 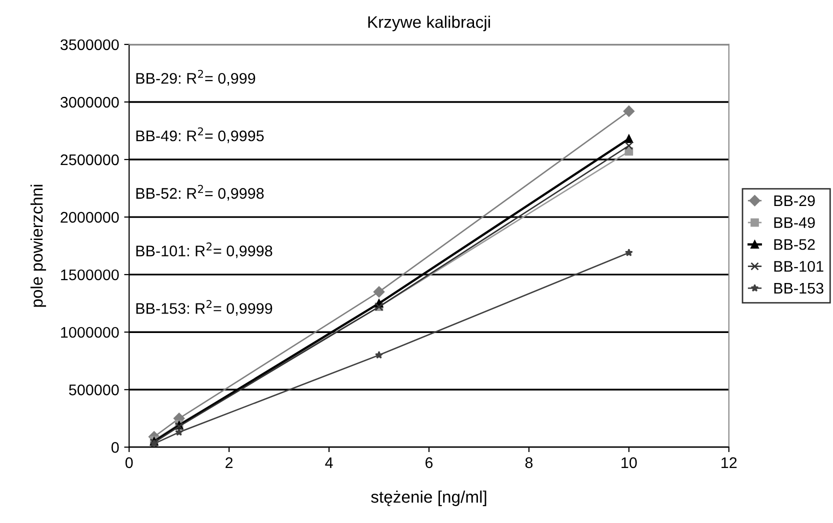 I want to click on x-tick-label: 10, so click(x=629, y=462).